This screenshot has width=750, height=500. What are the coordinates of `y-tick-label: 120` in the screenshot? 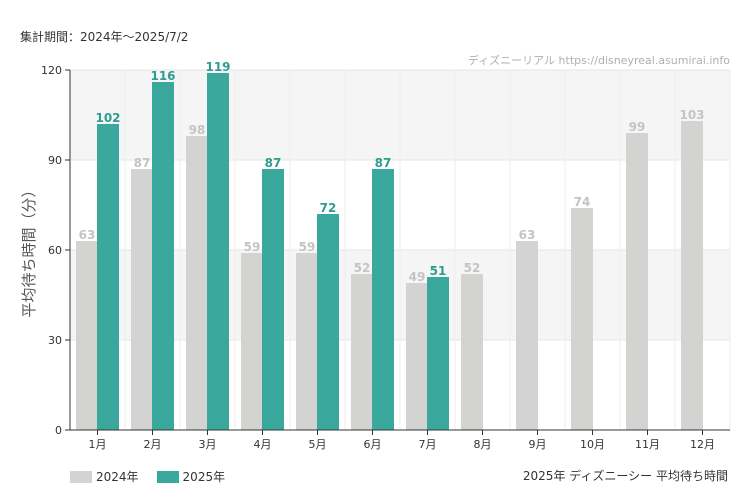 It's located at (51, 70).